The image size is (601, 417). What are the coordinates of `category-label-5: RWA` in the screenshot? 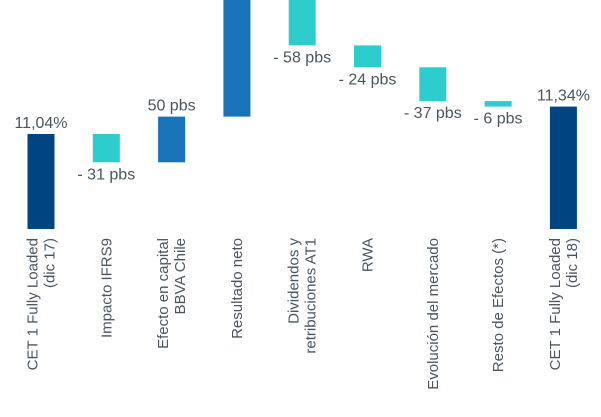 It's located at (368, 255).